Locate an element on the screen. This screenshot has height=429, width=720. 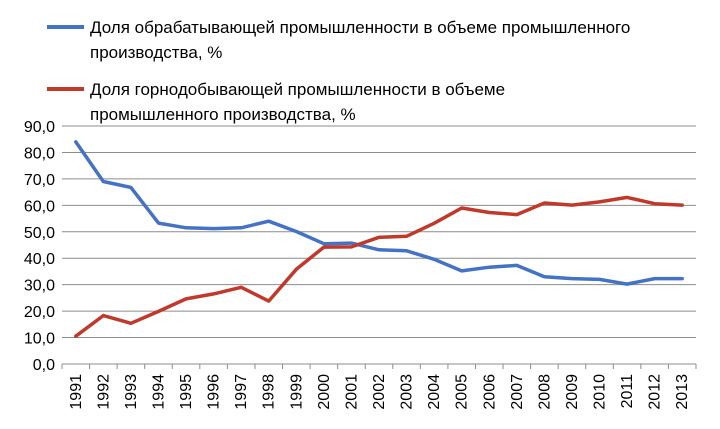
x-tick-label: 2012 is located at coordinates (655, 392).